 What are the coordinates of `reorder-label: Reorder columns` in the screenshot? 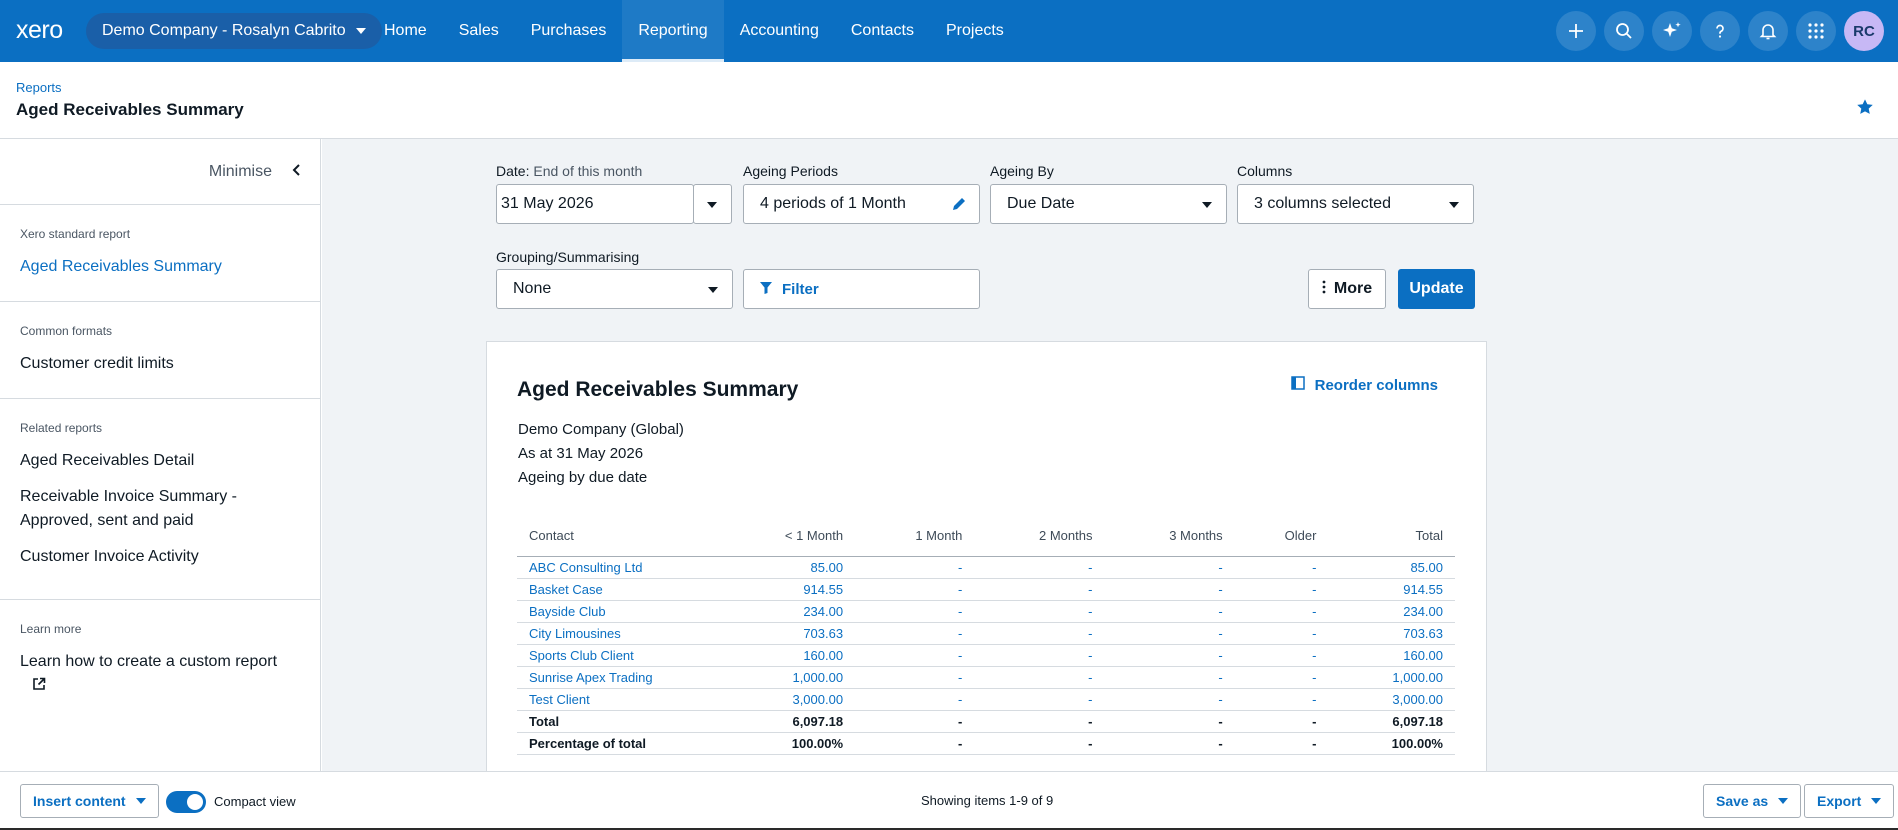 It's located at (1376, 385).